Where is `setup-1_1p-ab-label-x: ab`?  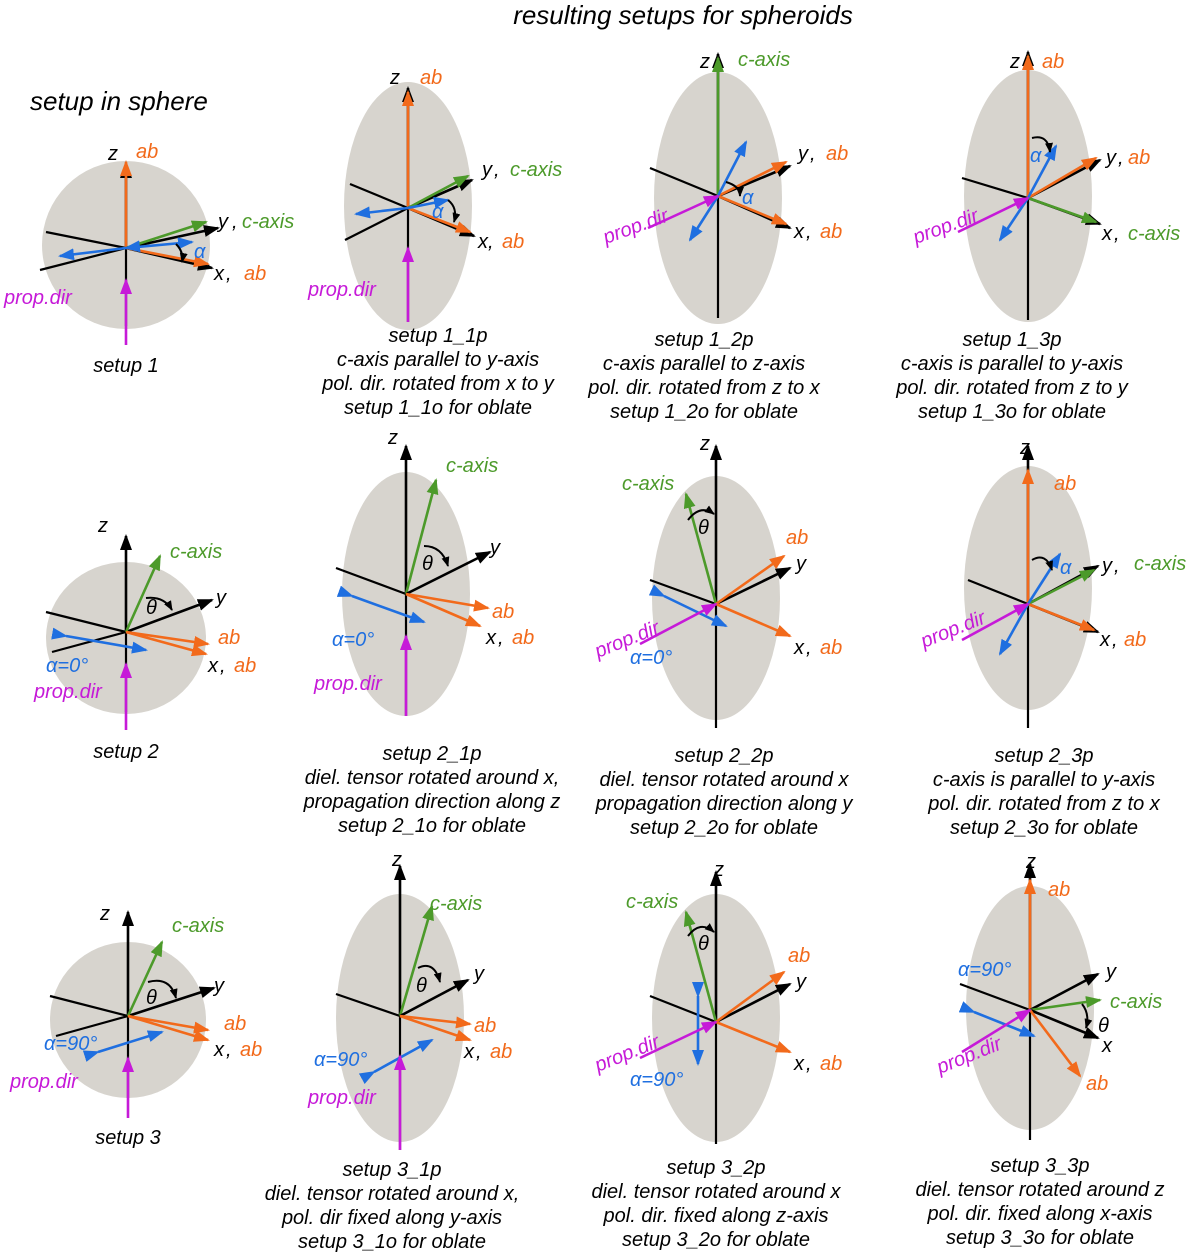 setup-1_1p-ab-label-x: ab is located at coordinates (513, 242).